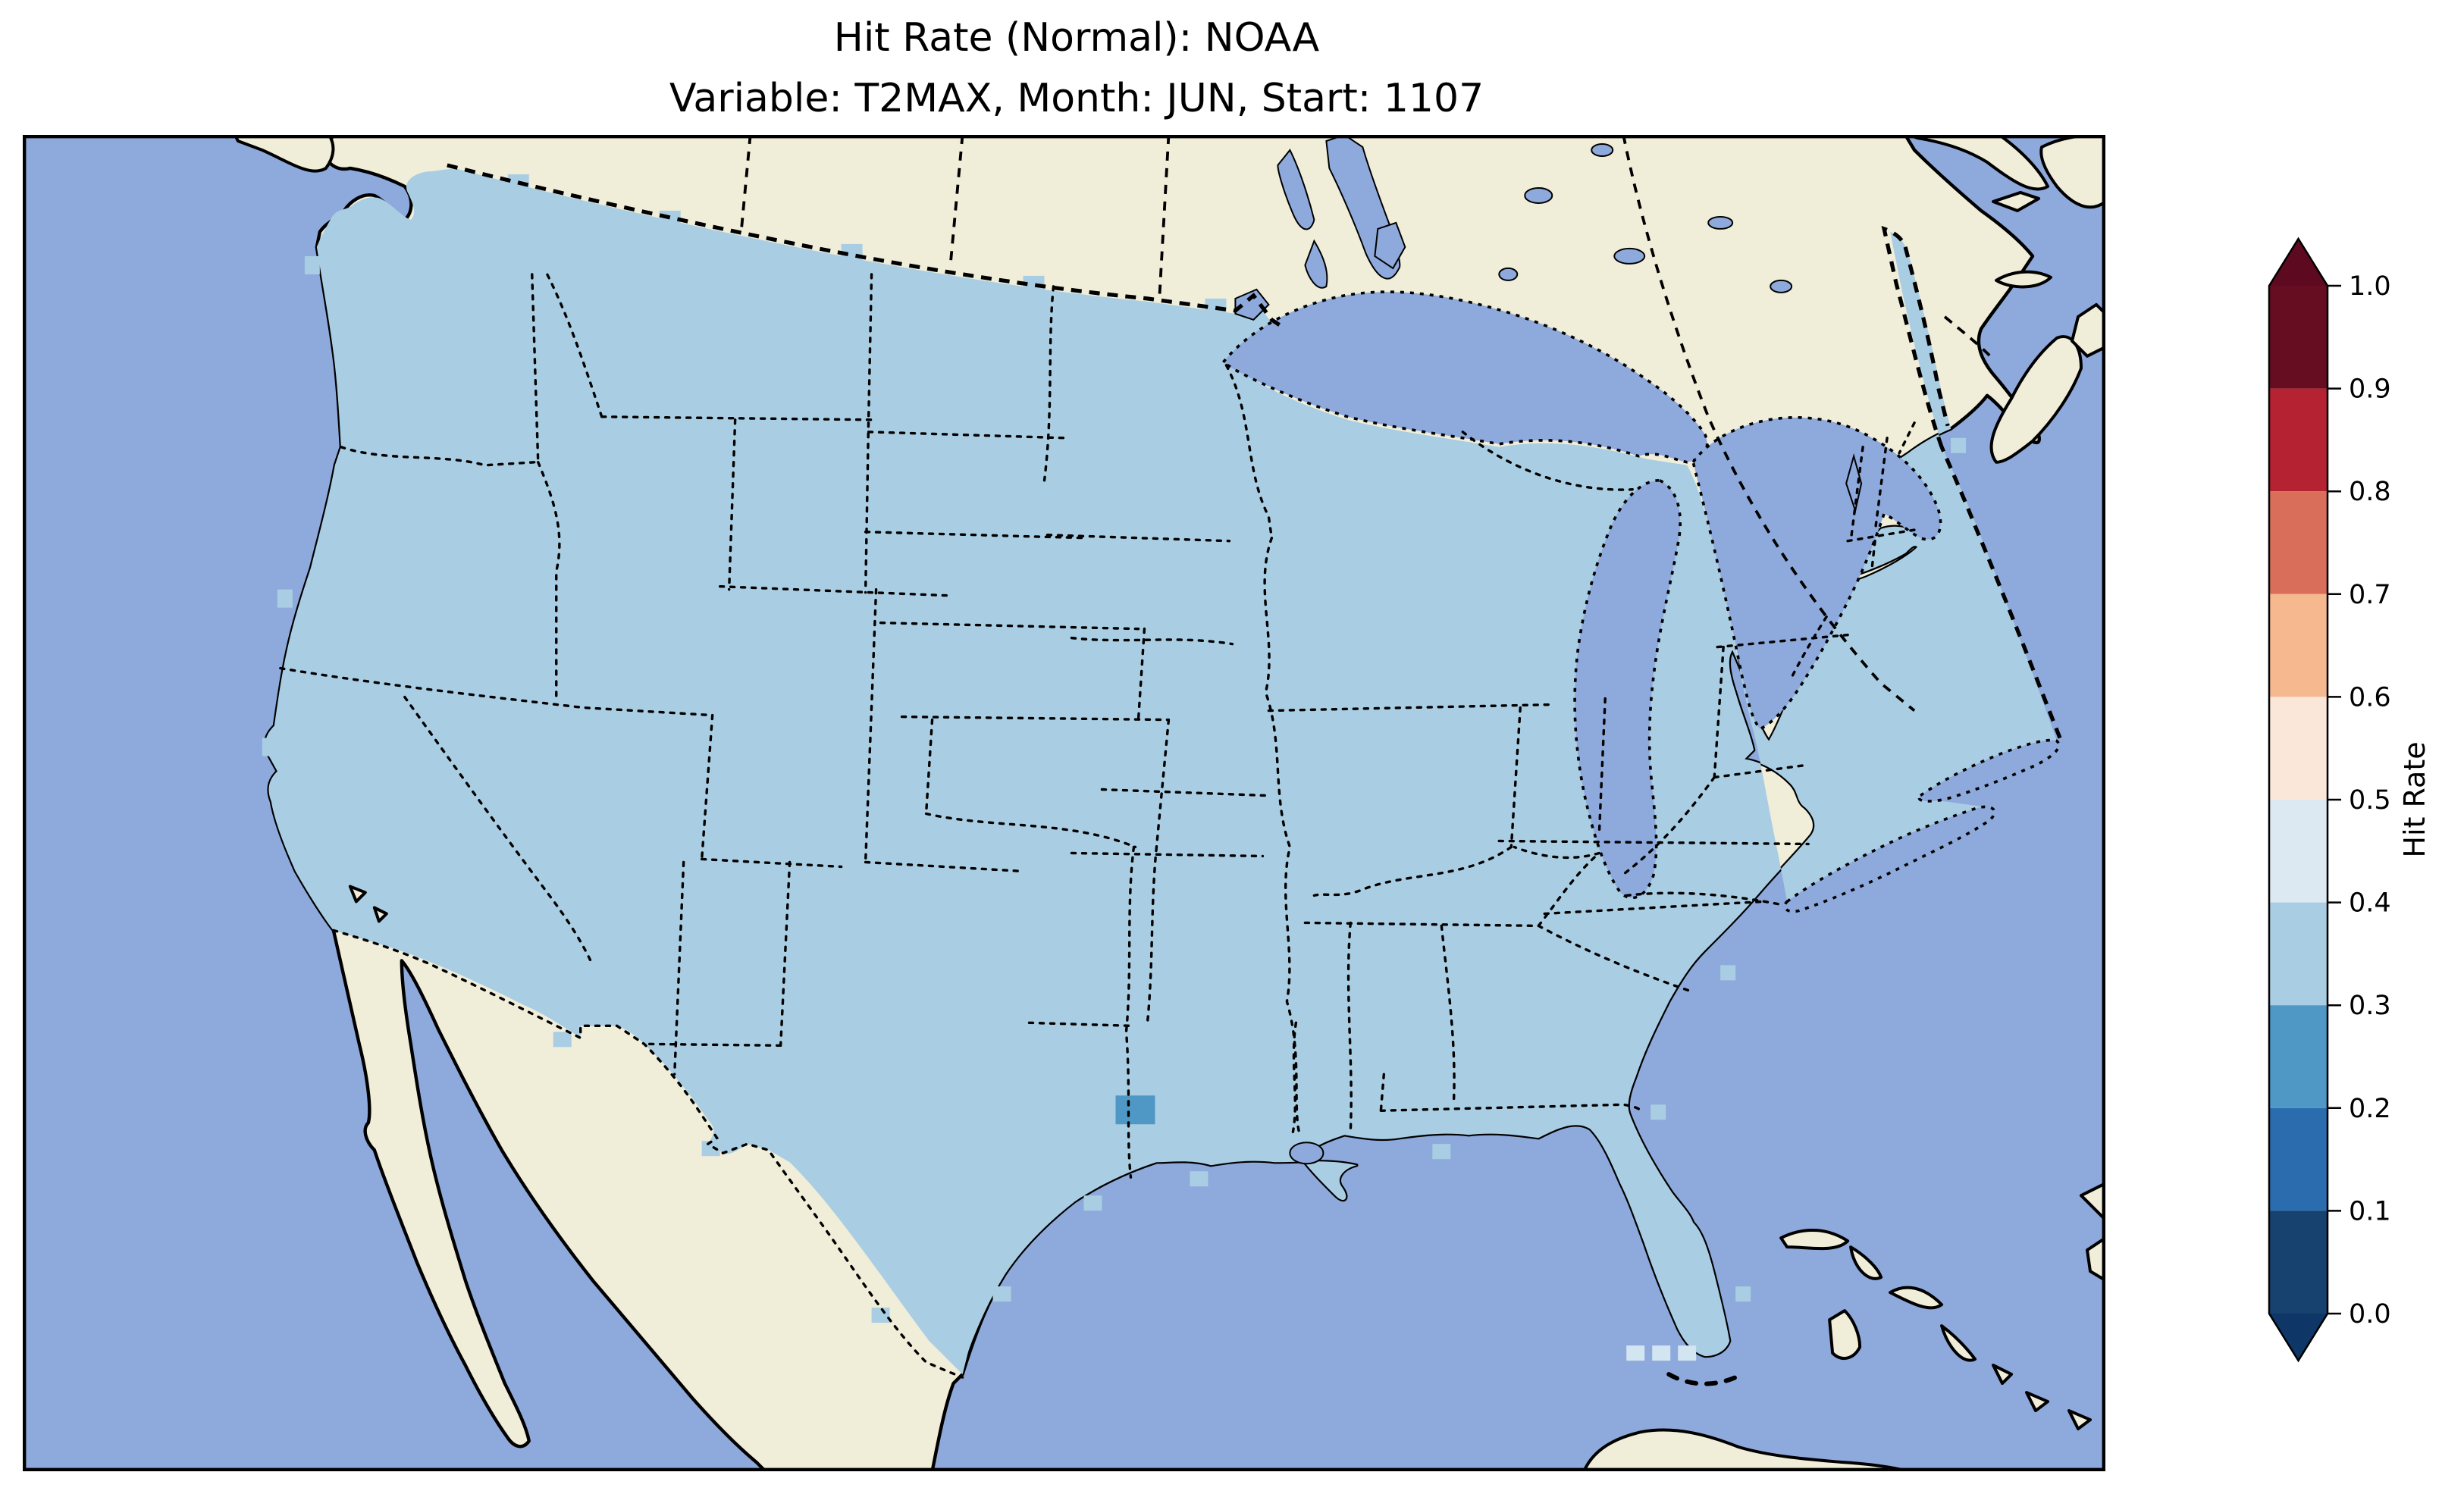  What do you see at coordinates (1889, 859) in the screenshot?
I see `lake-erie` at bounding box center [1889, 859].